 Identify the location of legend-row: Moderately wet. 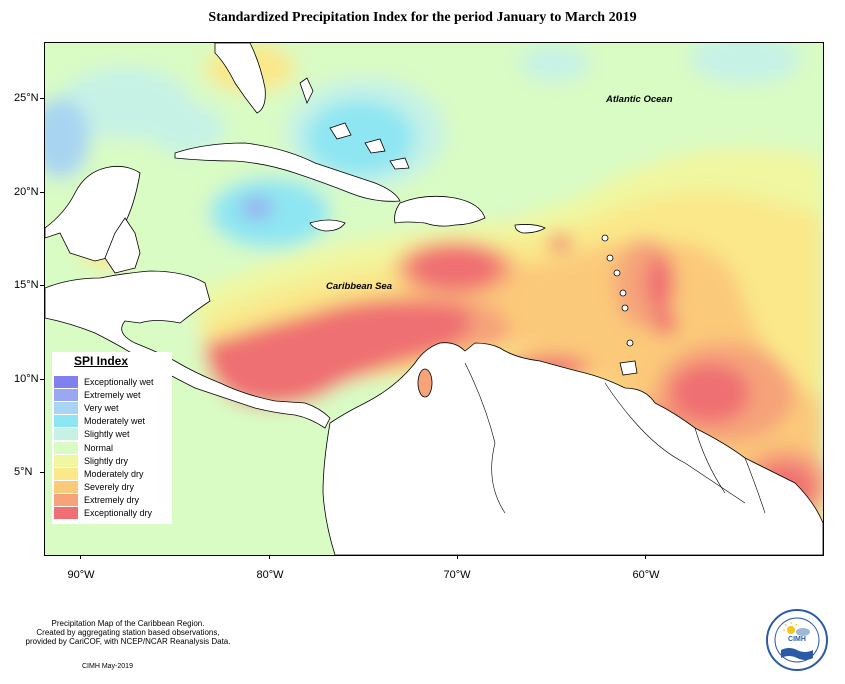
(100, 421).